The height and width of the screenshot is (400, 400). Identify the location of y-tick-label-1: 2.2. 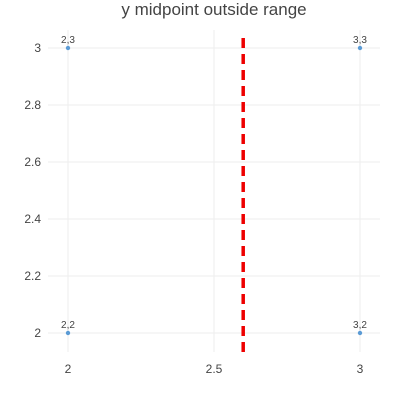
(32, 276).